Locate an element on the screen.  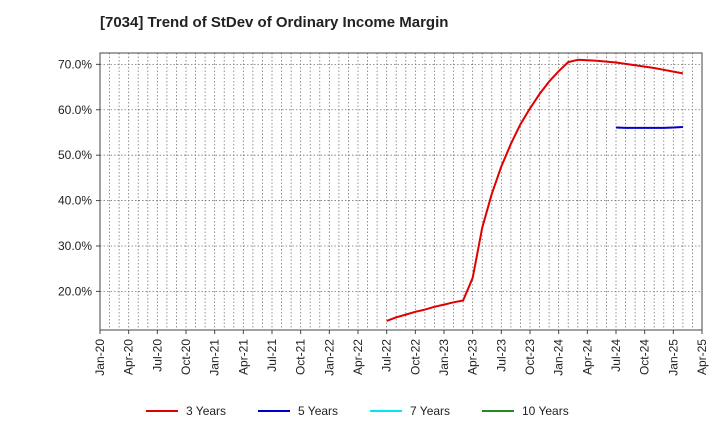
y-axis: 20.0% 30.0% 40.0% 50.0% 60.0% 70.0% is located at coordinates (79, 177).